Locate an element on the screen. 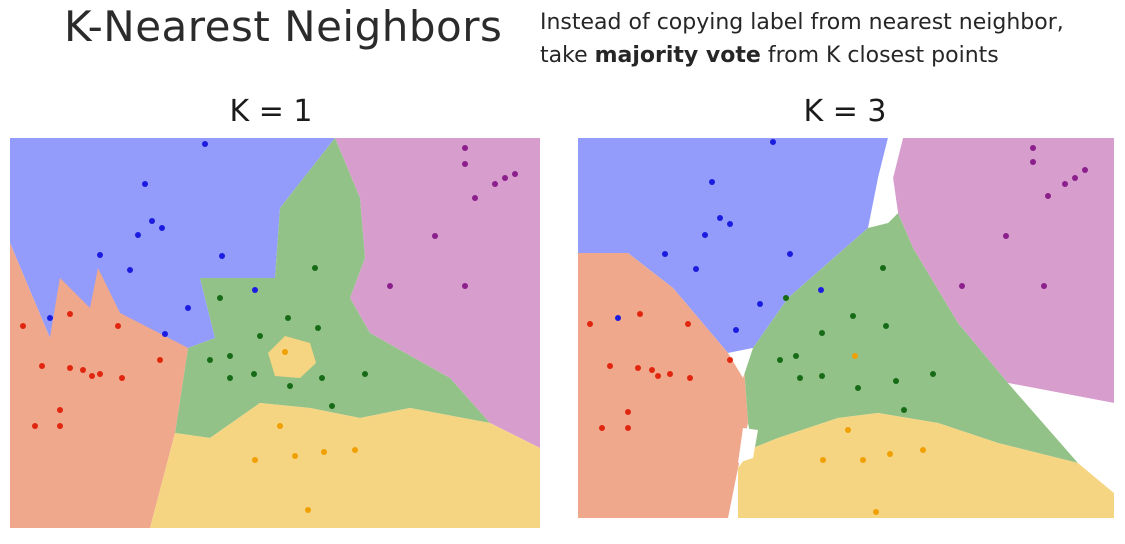 The width and height of the screenshot is (1125, 544). description-line-2: take majority vote from K closest points is located at coordinates (802, 55).